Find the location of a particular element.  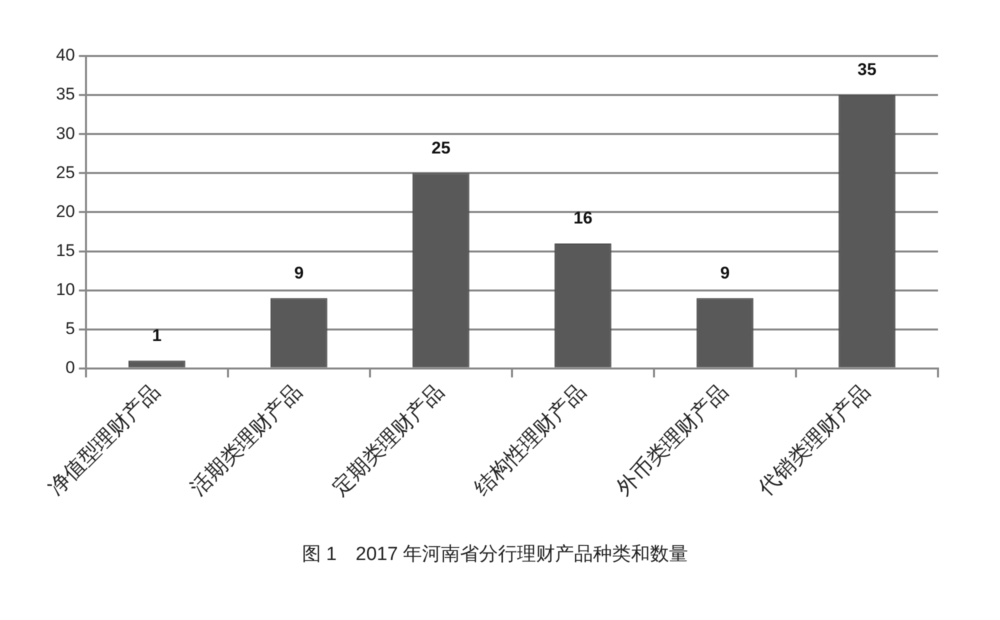

y-tick-label: 25 is located at coordinates (65, 172).